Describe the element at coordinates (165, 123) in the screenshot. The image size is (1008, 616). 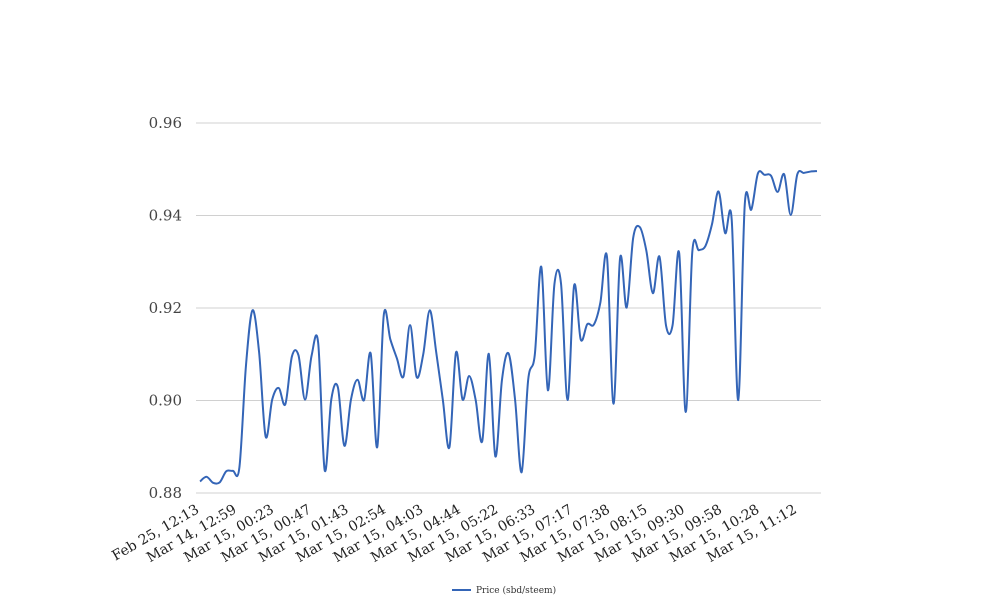
I see `y-tick-label: 0.96` at that location.